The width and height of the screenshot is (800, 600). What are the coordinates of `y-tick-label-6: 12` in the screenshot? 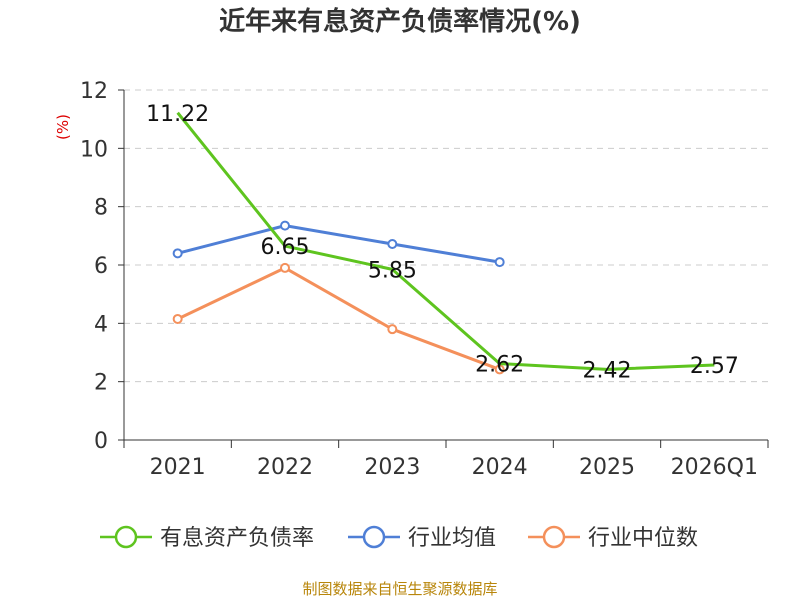 It's located at (94, 91).